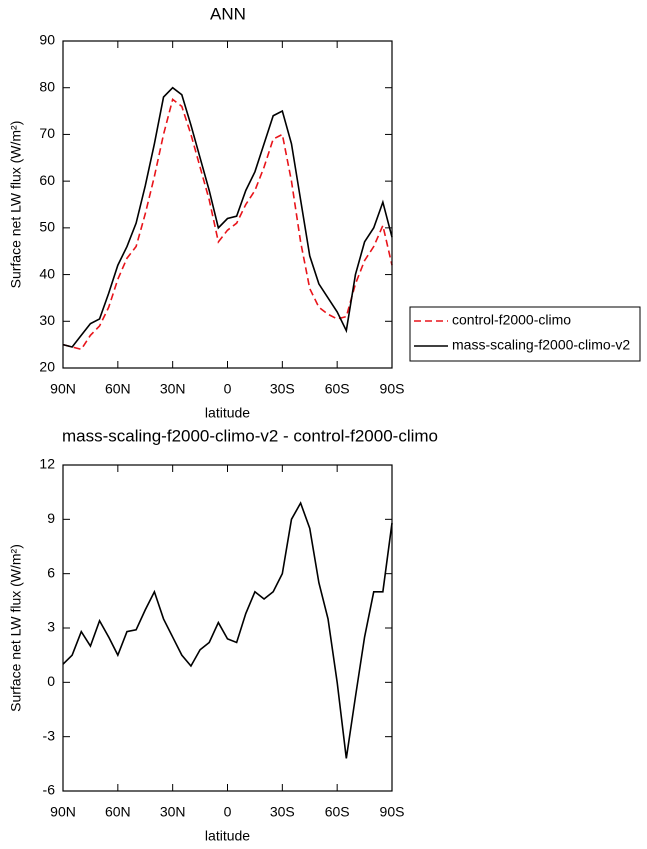  What do you see at coordinates (47, 40) in the screenshot?
I see `y-tick-label: 90` at bounding box center [47, 40].